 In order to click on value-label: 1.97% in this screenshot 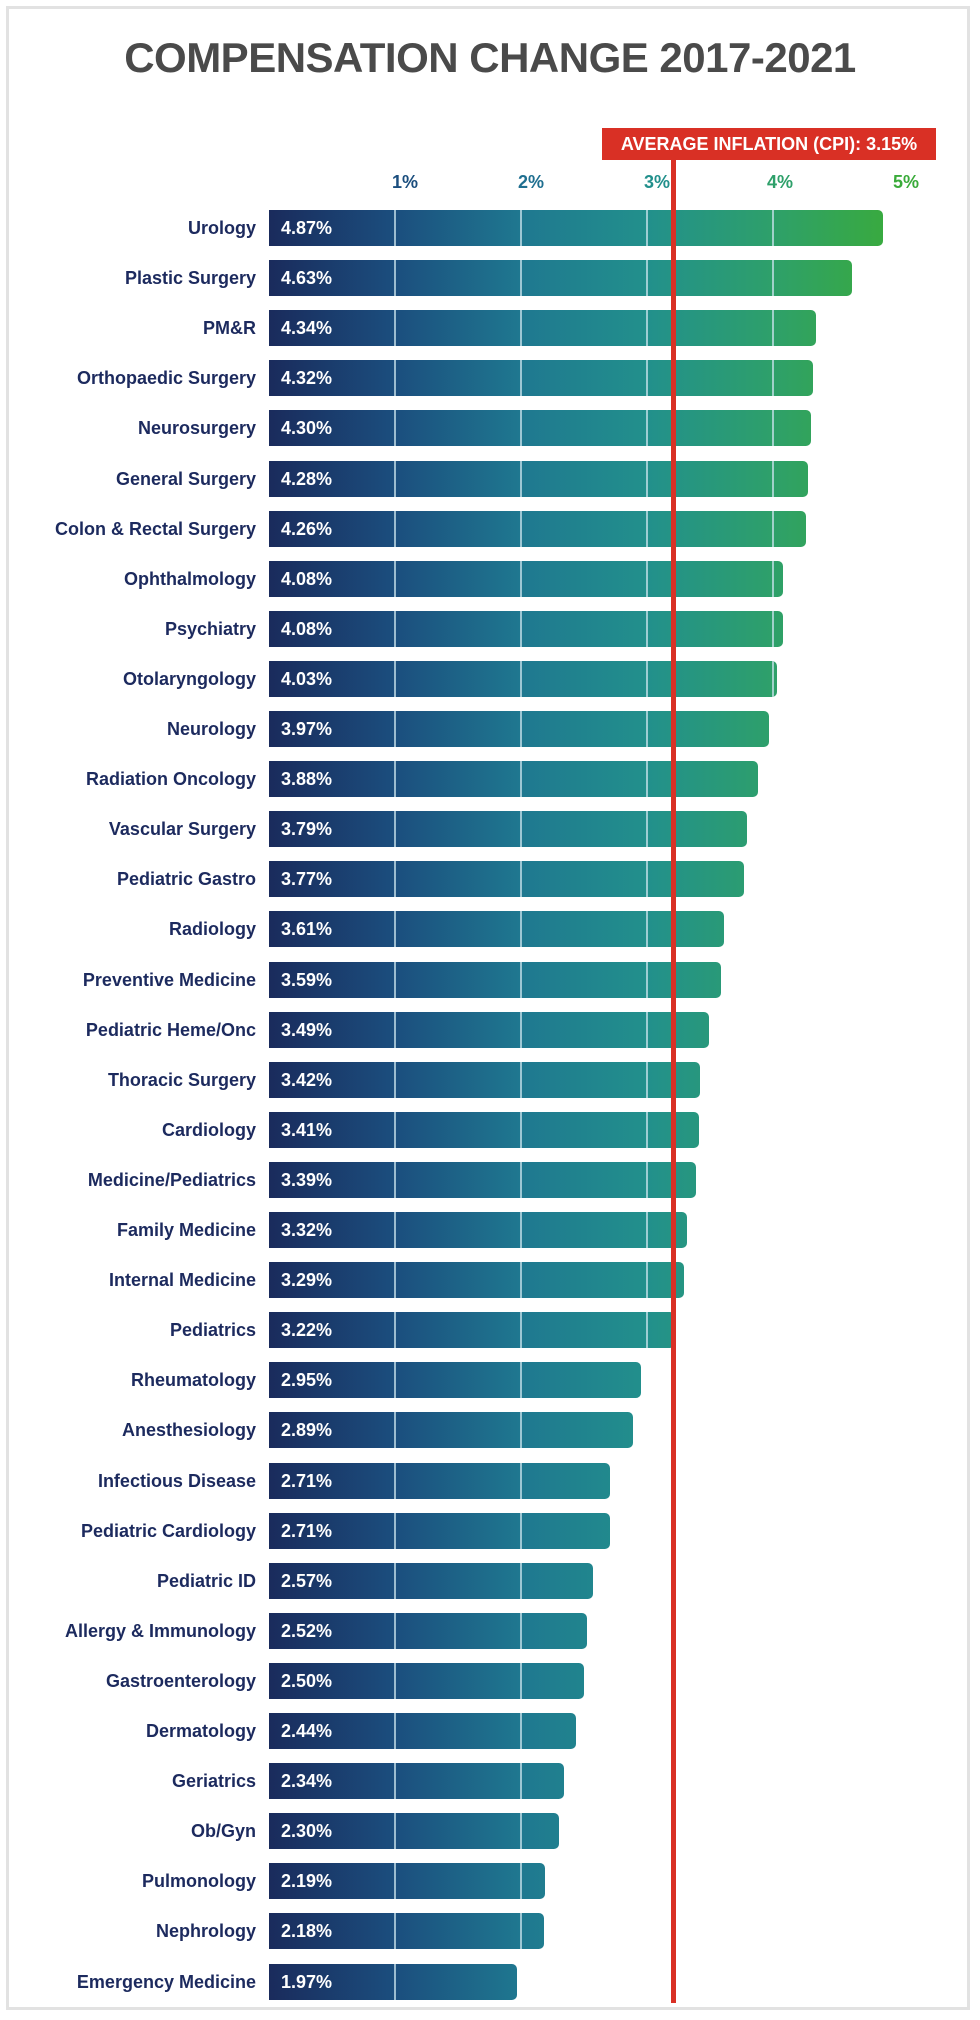, I will do `click(307, 1981)`.